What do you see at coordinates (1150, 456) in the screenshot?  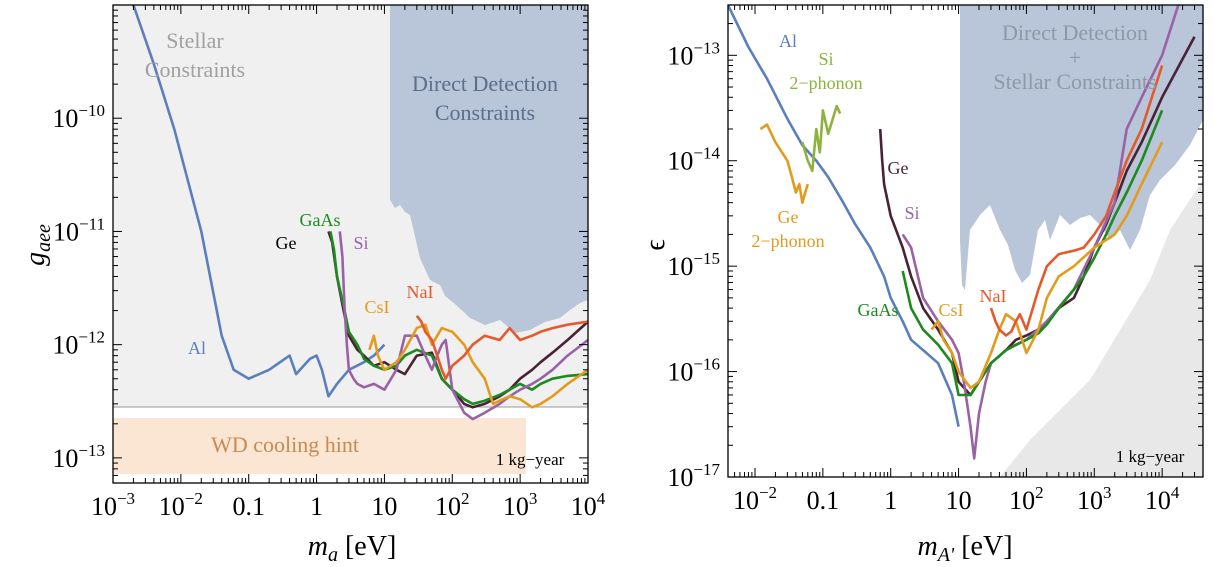 I see `right-exposure-label: 1 kg−year` at bounding box center [1150, 456].